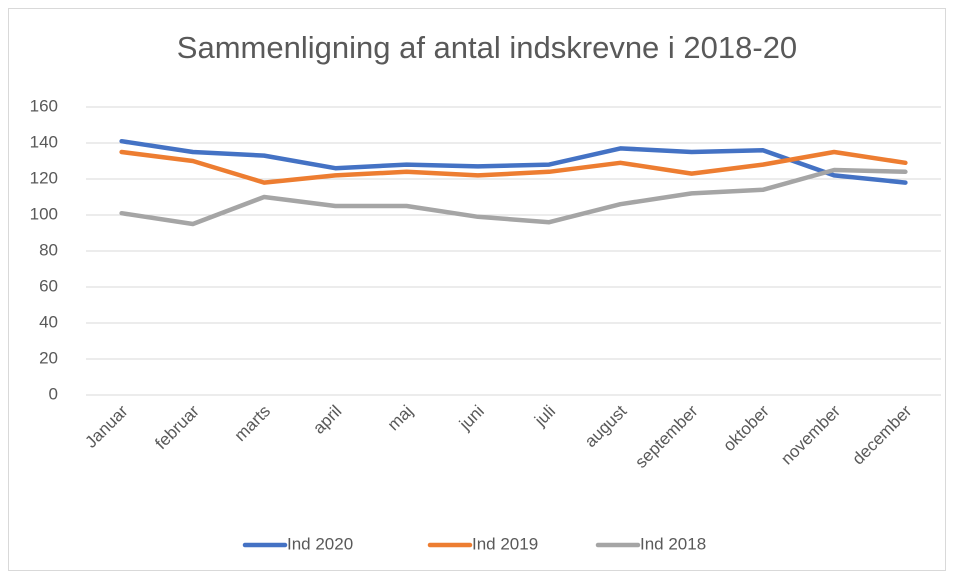 This screenshot has height=579, width=954. I want to click on y-tick-label: 140, so click(44, 141).